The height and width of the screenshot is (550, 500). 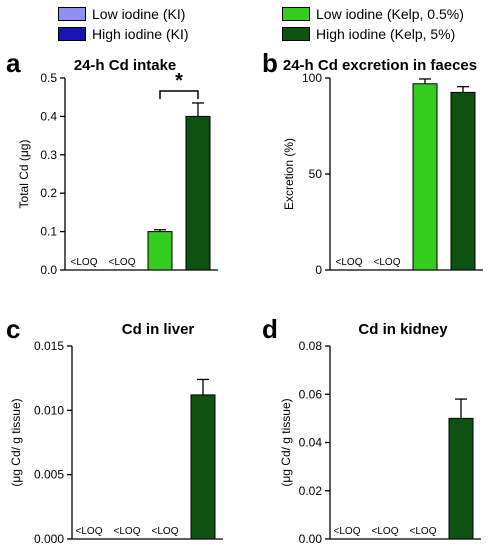 I want to click on panel-c-letter: c, so click(x=13, y=329).